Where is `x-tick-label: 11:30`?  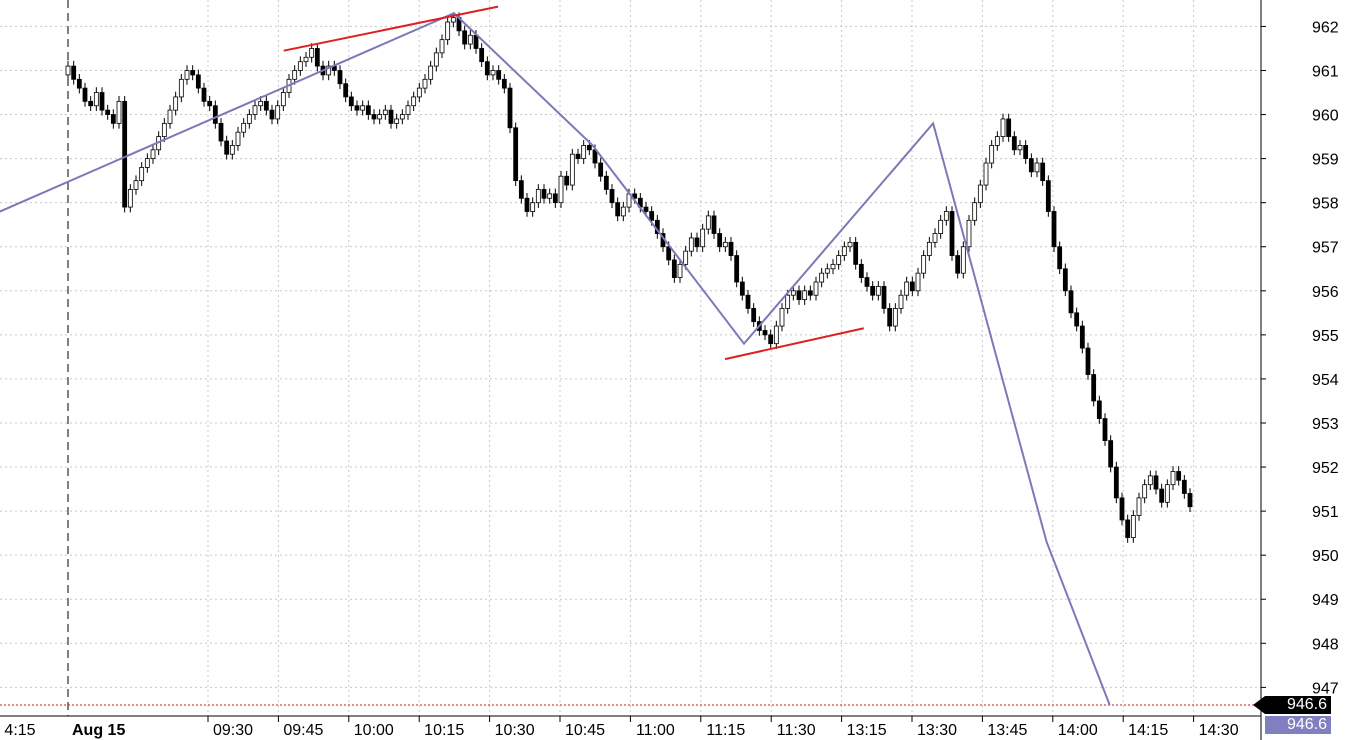 x-tick-label: 11:30 is located at coordinates (796, 730).